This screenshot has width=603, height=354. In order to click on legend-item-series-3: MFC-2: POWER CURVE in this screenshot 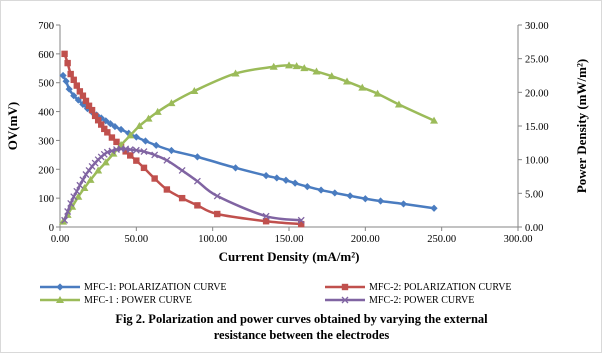, I will do `click(398, 300)`.